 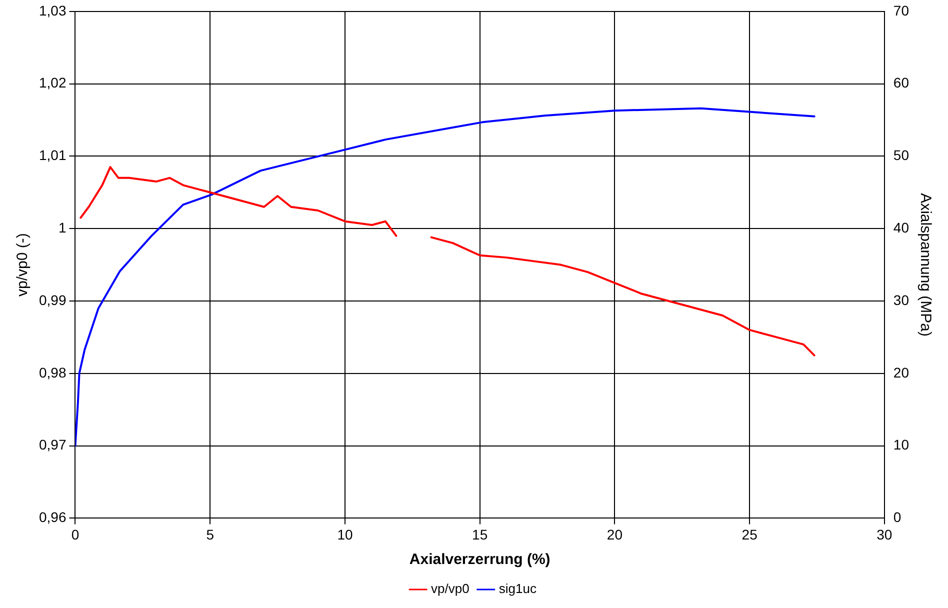 What do you see at coordinates (884, 534) in the screenshot?
I see `x-tick-label: 30` at bounding box center [884, 534].